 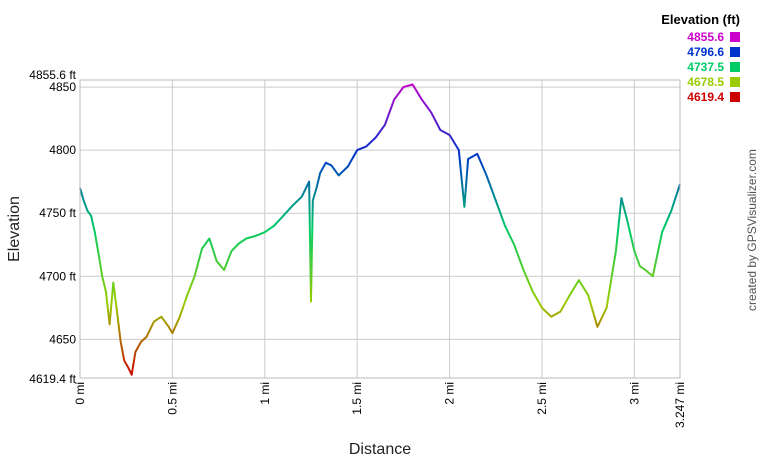 I want to click on y-tick-label: 4855.6 ft, so click(x=52, y=75).